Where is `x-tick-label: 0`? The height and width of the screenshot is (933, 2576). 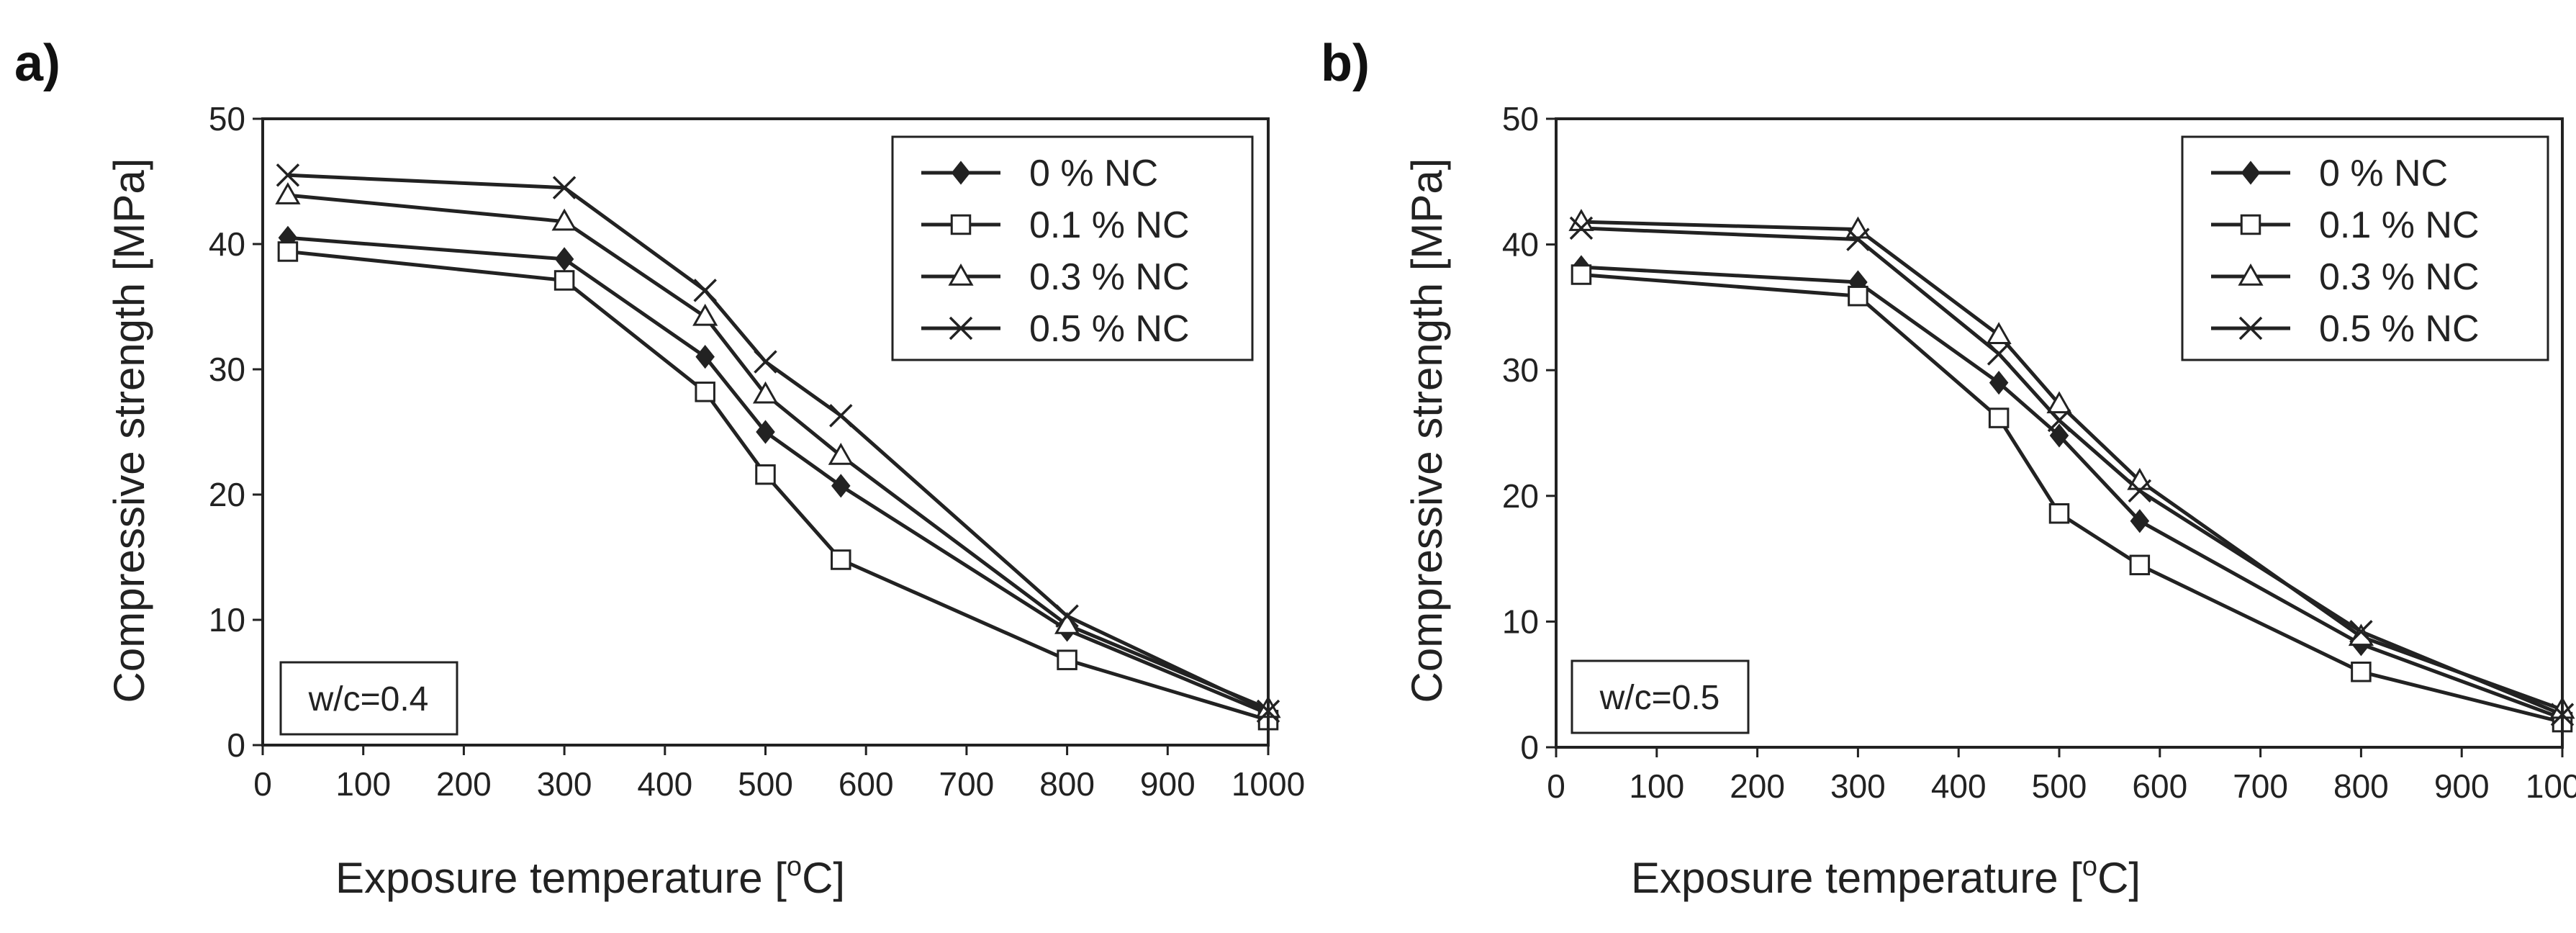
x-tick-label: 0 is located at coordinates (1556, 786).